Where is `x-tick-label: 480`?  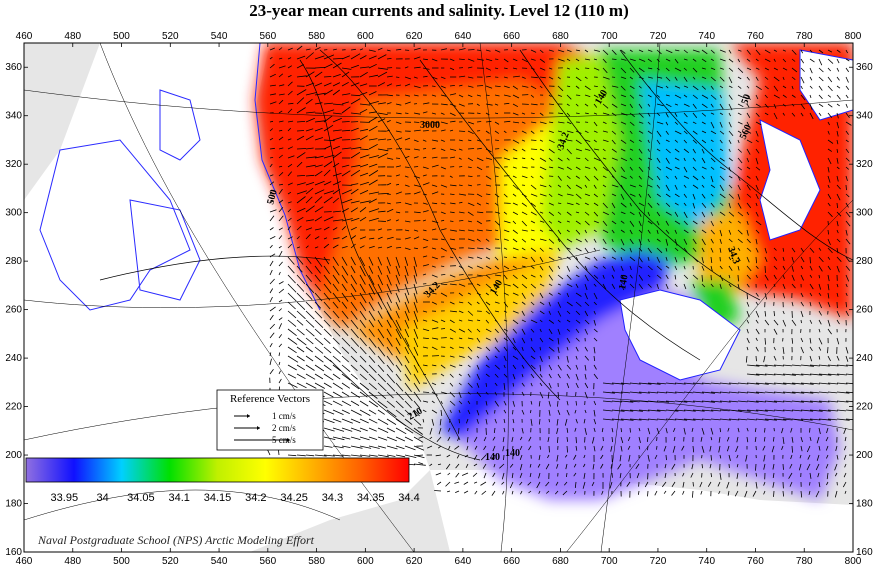 x-tick-label: 480 is located at coordinates (72, 561).